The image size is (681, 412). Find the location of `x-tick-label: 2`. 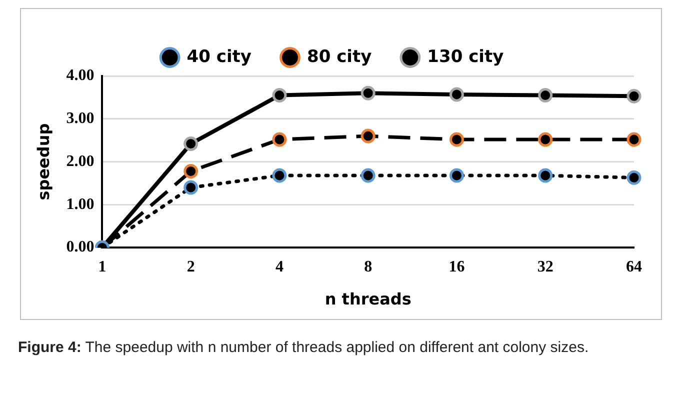

x-tick-label: 2 is located at coordinates (190, 267).